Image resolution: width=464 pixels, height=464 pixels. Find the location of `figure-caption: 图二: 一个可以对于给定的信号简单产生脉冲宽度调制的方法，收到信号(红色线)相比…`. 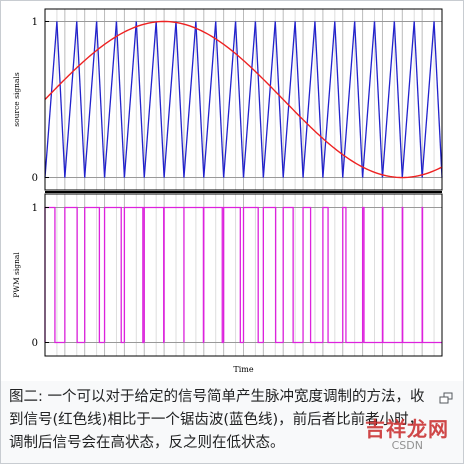

figure-caption: 图二: 一个可以对于给定的信号简单产生脉冲宽度调制的方法，收到信号(红色线)相比… is located at coordinates (217, 420).